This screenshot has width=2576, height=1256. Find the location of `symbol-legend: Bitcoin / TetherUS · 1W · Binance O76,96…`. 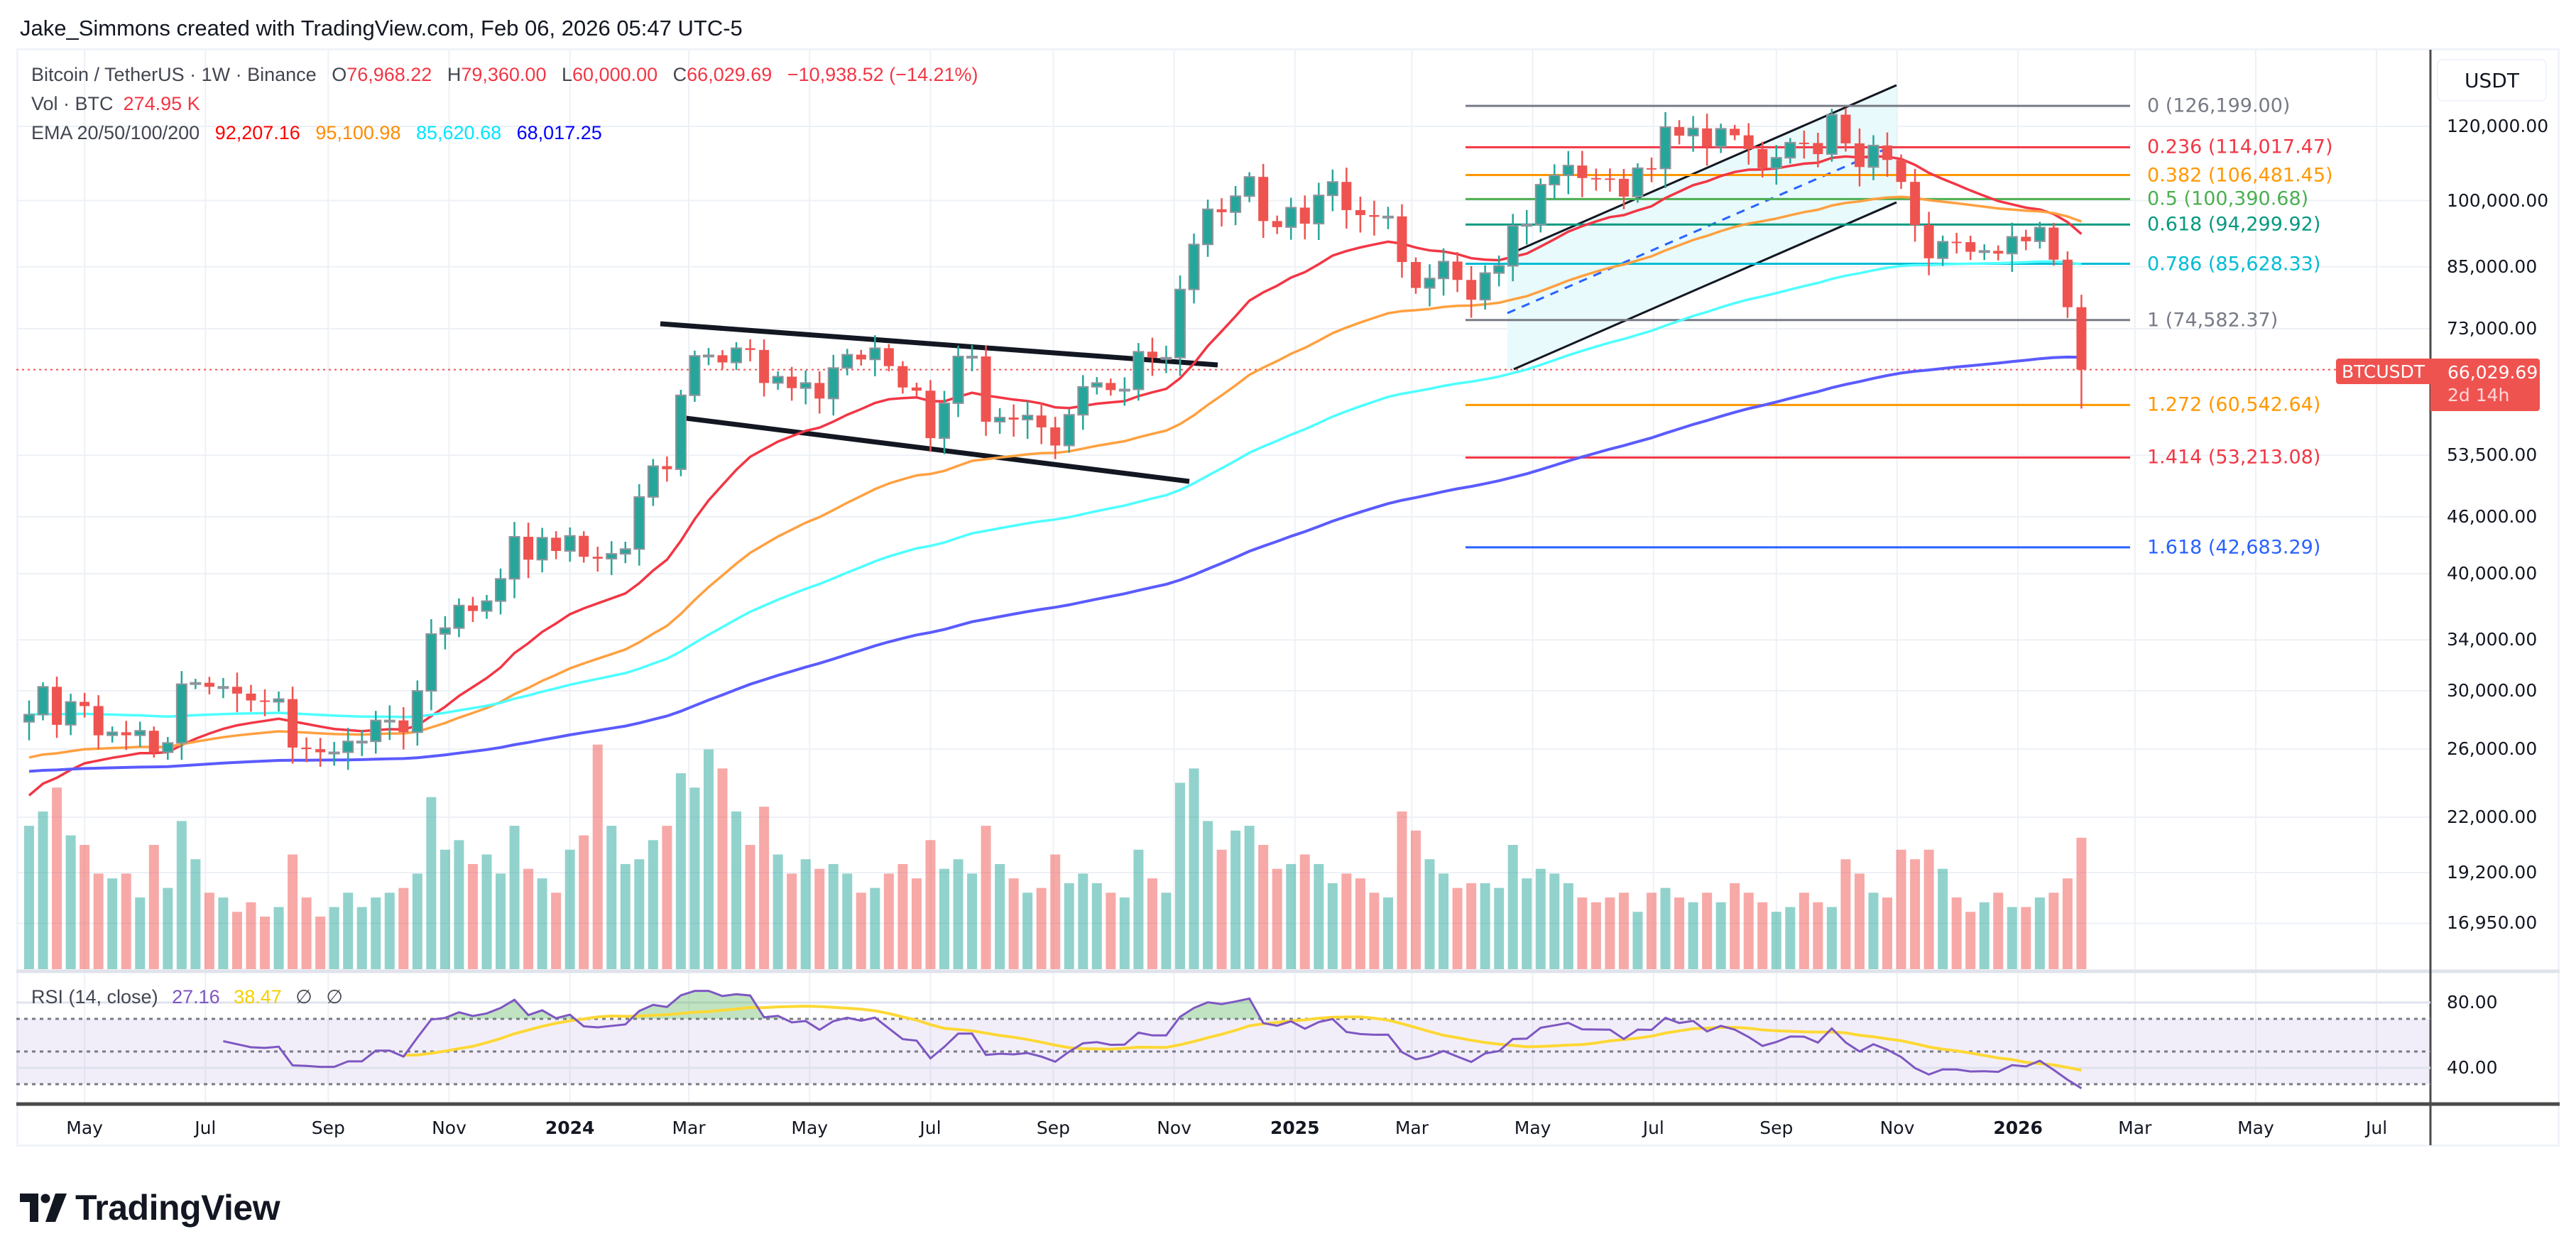

symbol-legend: Bitcoin / TetherUS · 1W · Binance O76,96… is located at coordinates (509, 75).